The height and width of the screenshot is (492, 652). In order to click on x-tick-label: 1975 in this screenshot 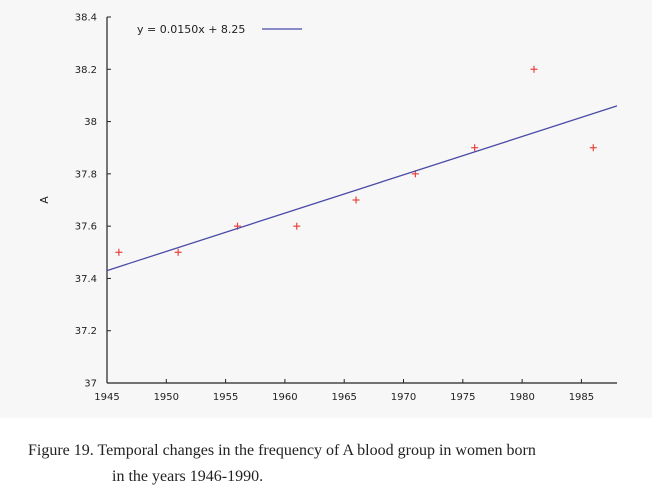, I will do `click(462, 397)`.